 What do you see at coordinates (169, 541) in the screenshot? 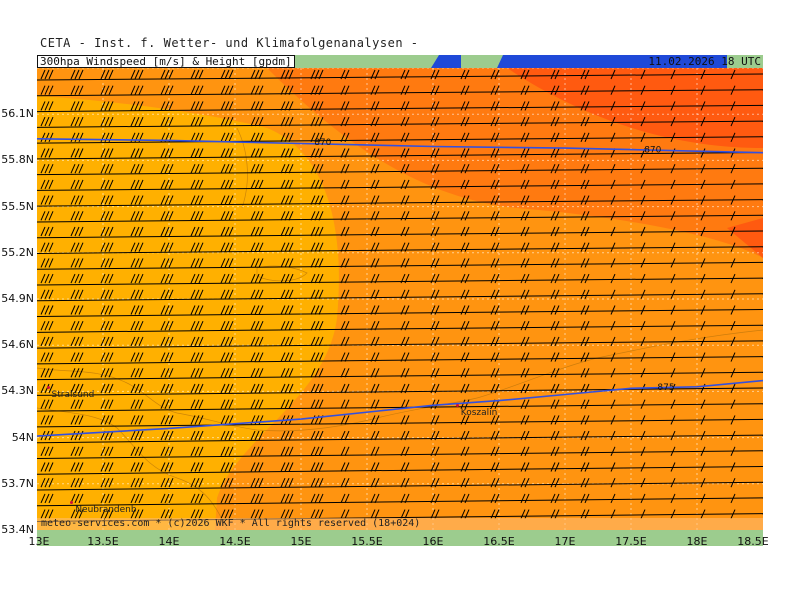
I see `longitude-label: 14E` at bounding box center [169, 541].